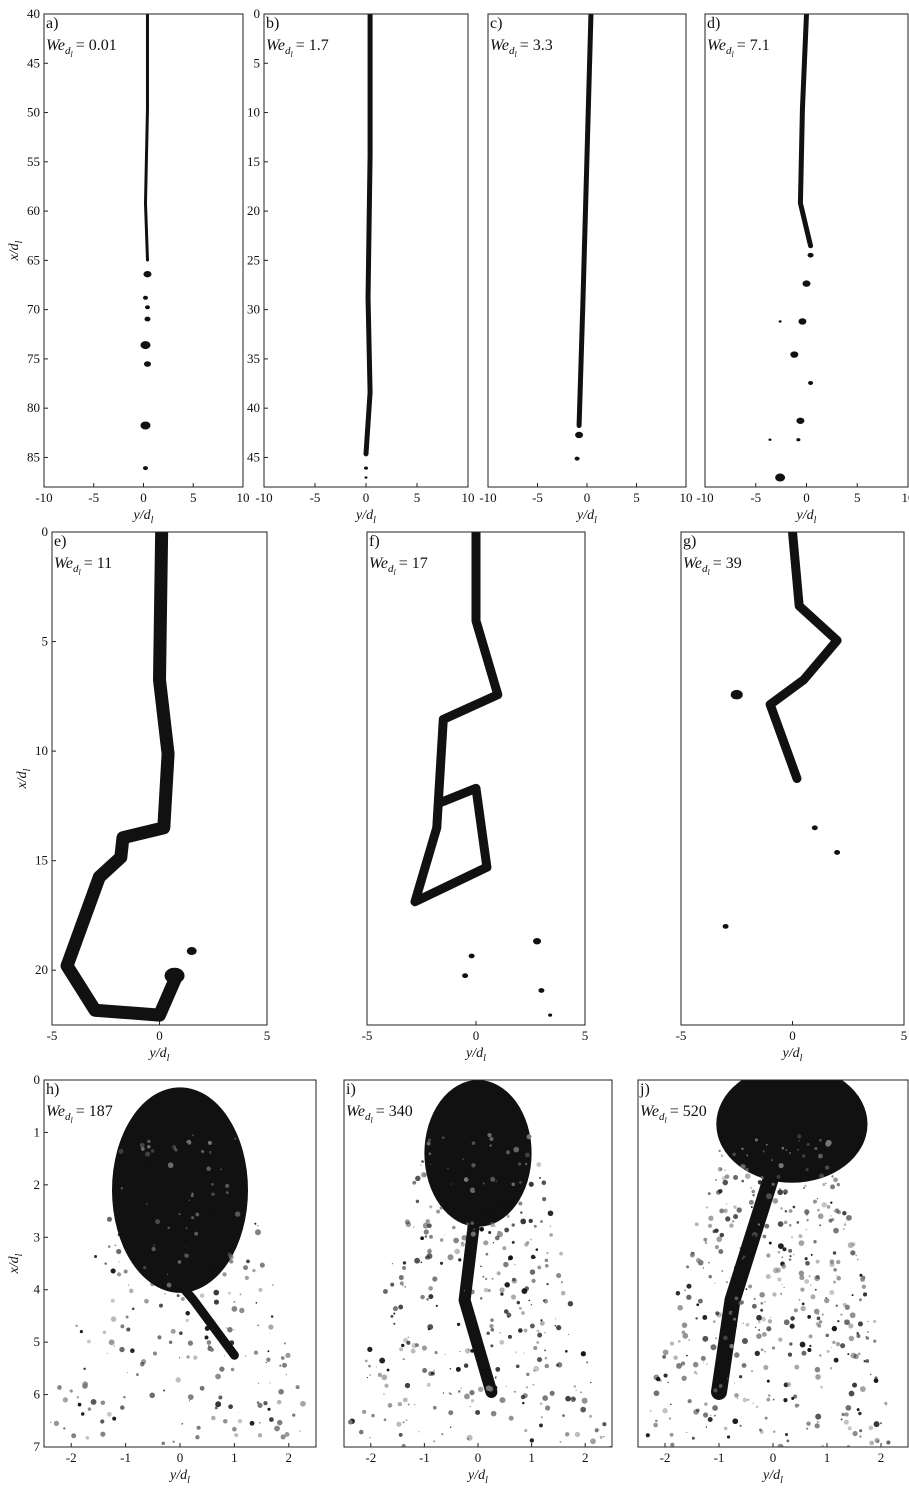 The image size is (909, 1493). Describe the element at coordinates (587, 497) in the screenshot. I see `x-tick-label: 0` at that location.